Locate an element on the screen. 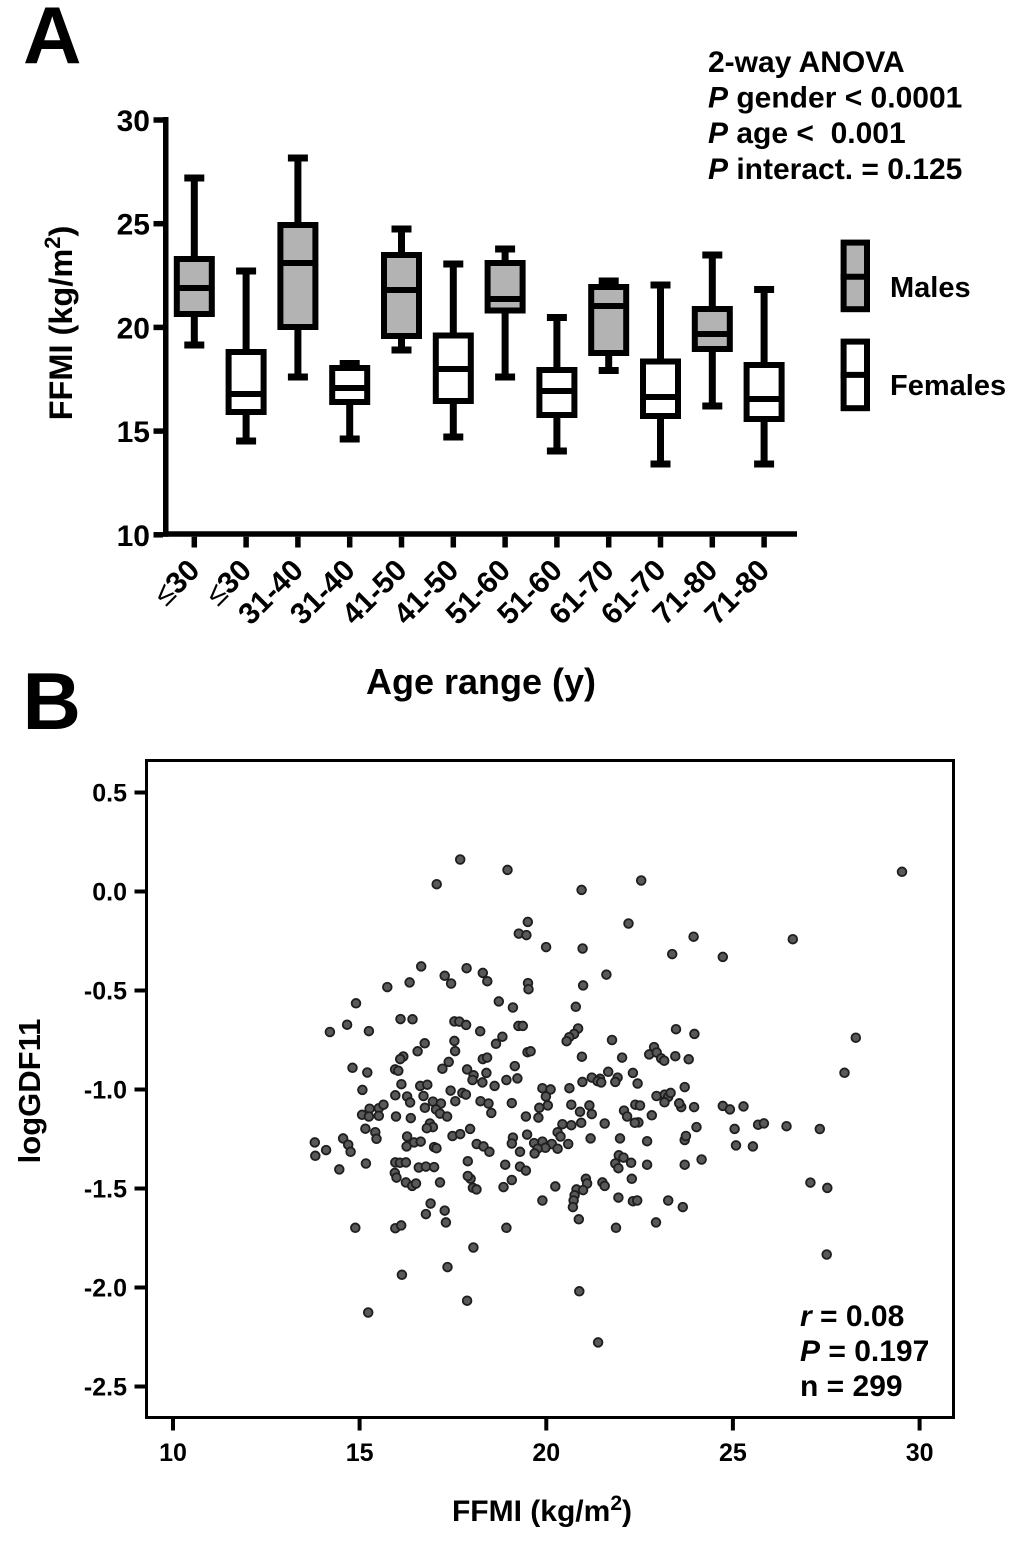  svg-text: -1.5 is located at coordinates (105, 1190).